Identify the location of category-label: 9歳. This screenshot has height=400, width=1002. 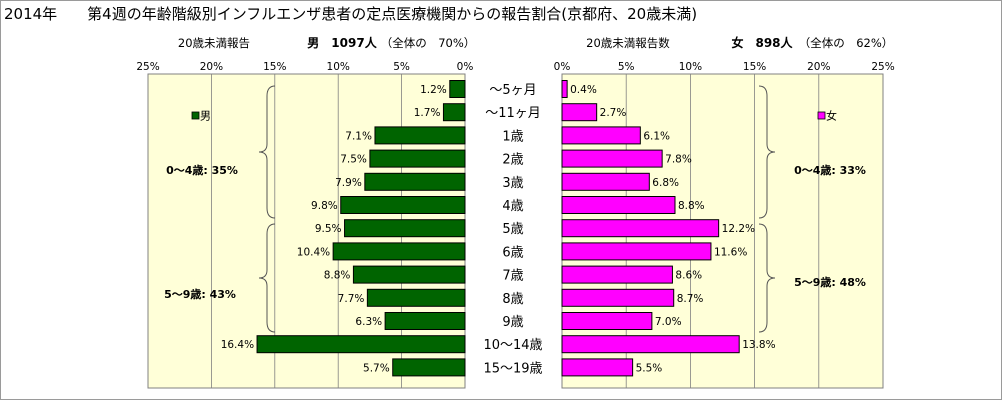
(512, 322).